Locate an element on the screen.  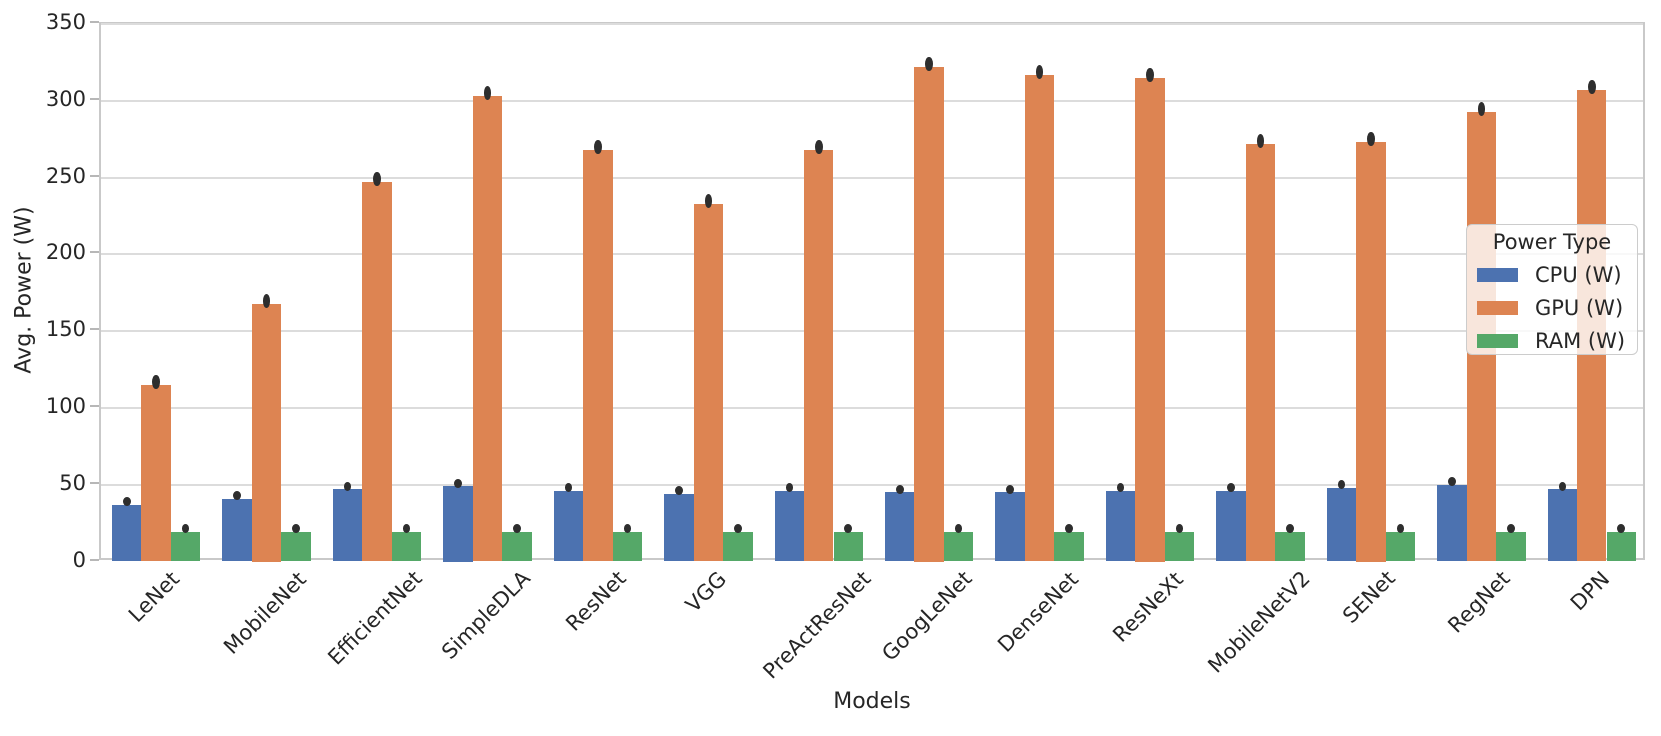
x-label-preactresnet: PreActResNet is located at coordinates (817, 625).